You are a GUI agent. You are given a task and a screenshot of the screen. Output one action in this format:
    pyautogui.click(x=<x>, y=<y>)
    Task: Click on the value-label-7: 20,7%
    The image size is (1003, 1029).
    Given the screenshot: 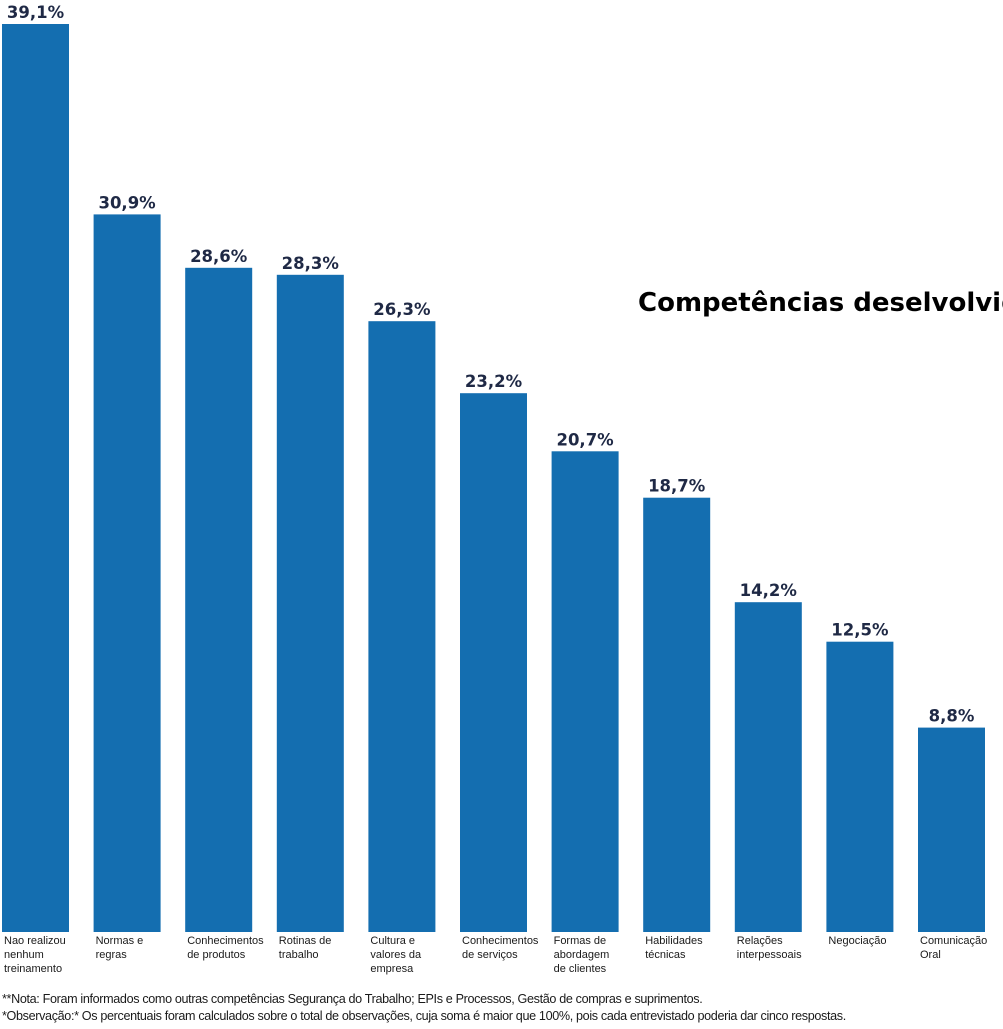 What is the action you would take?
    pyautogui.click(x=585, y=439)
    